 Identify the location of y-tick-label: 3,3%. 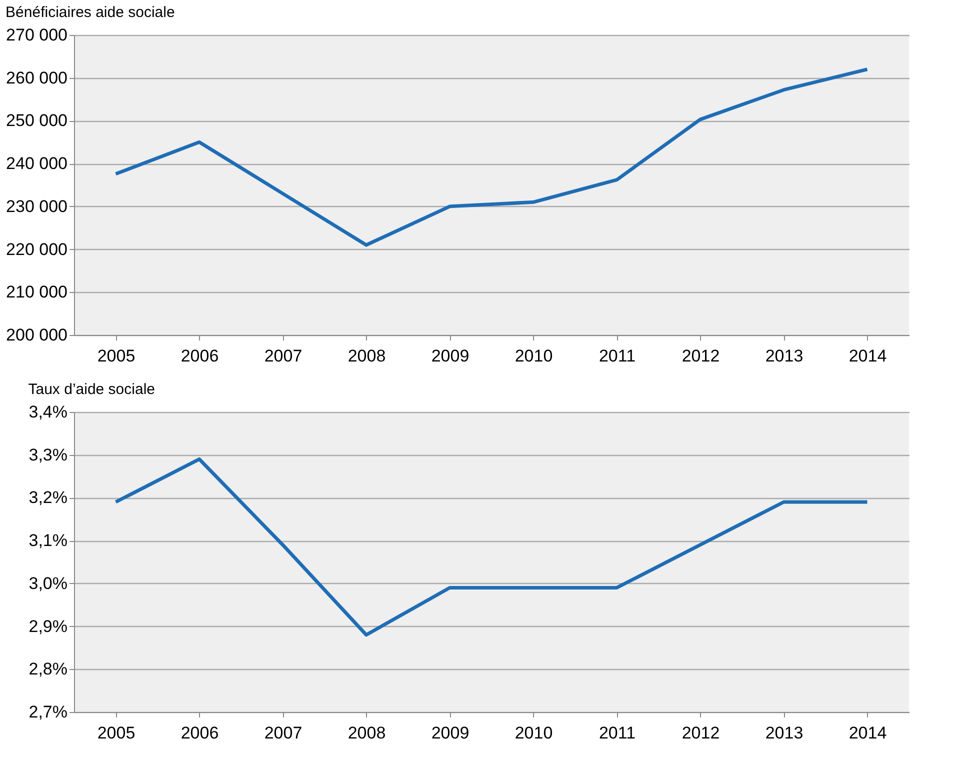
(48, 454).